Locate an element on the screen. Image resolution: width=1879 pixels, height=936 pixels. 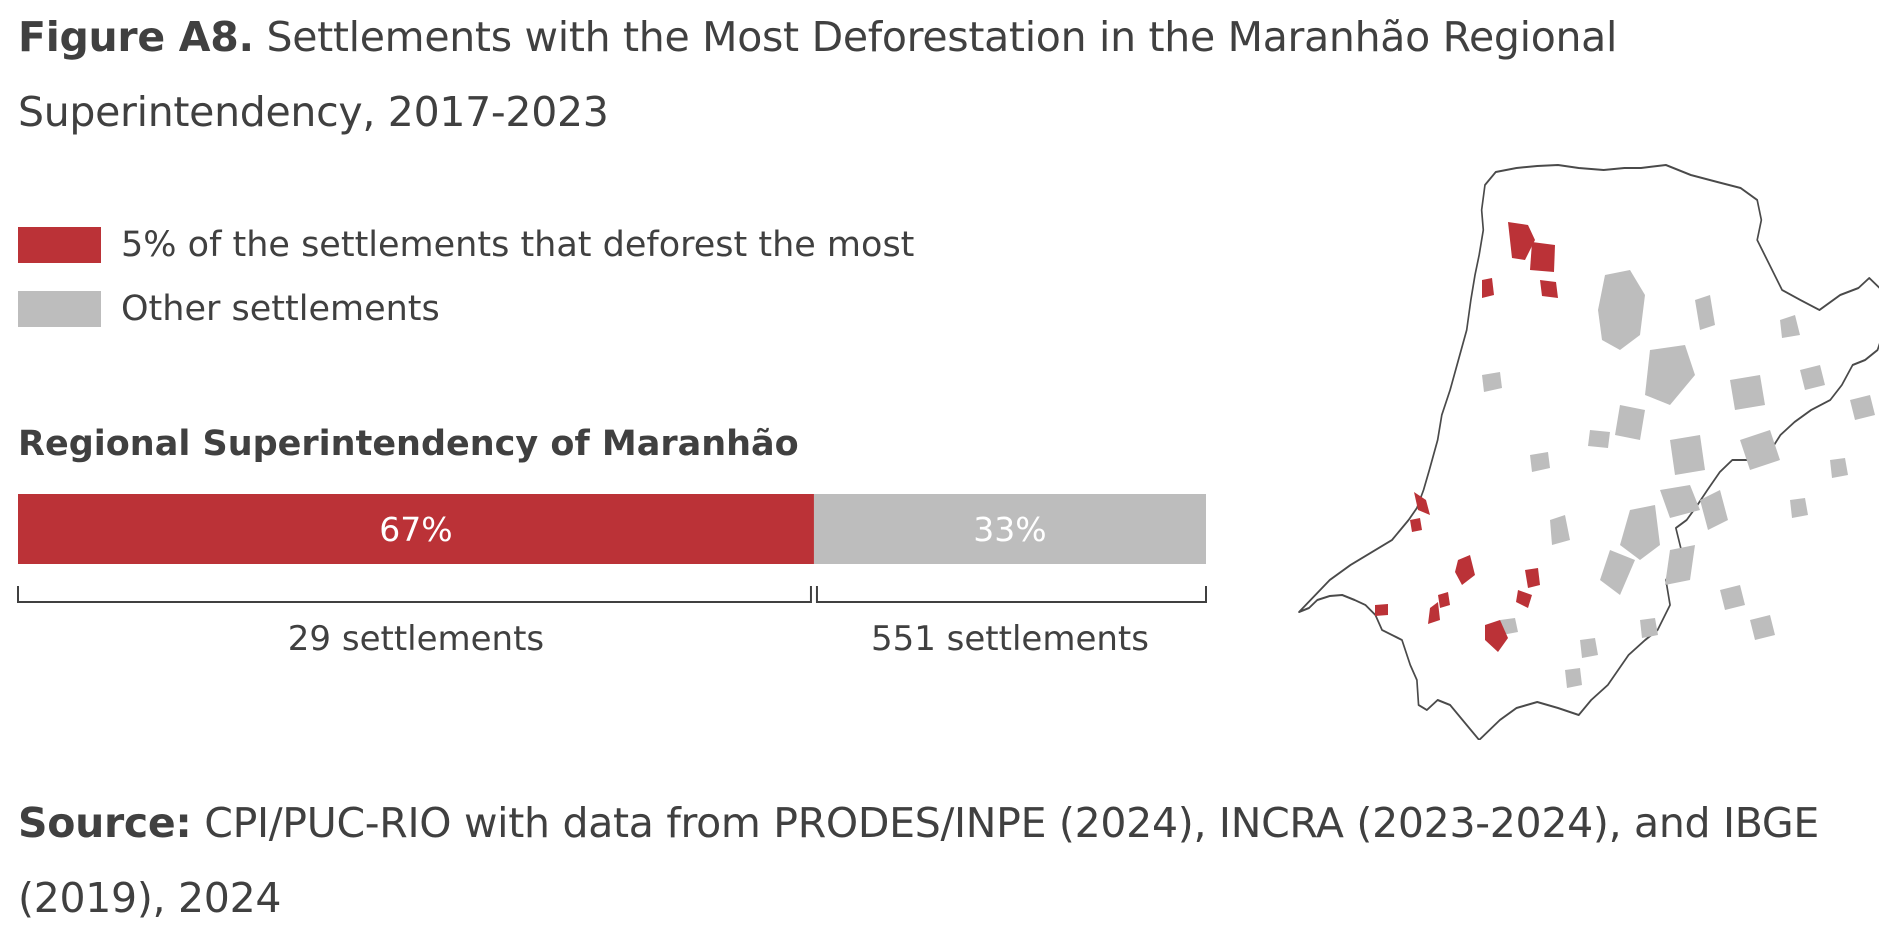
figure-number: Figure A8. is located at coordinates (136, 37).